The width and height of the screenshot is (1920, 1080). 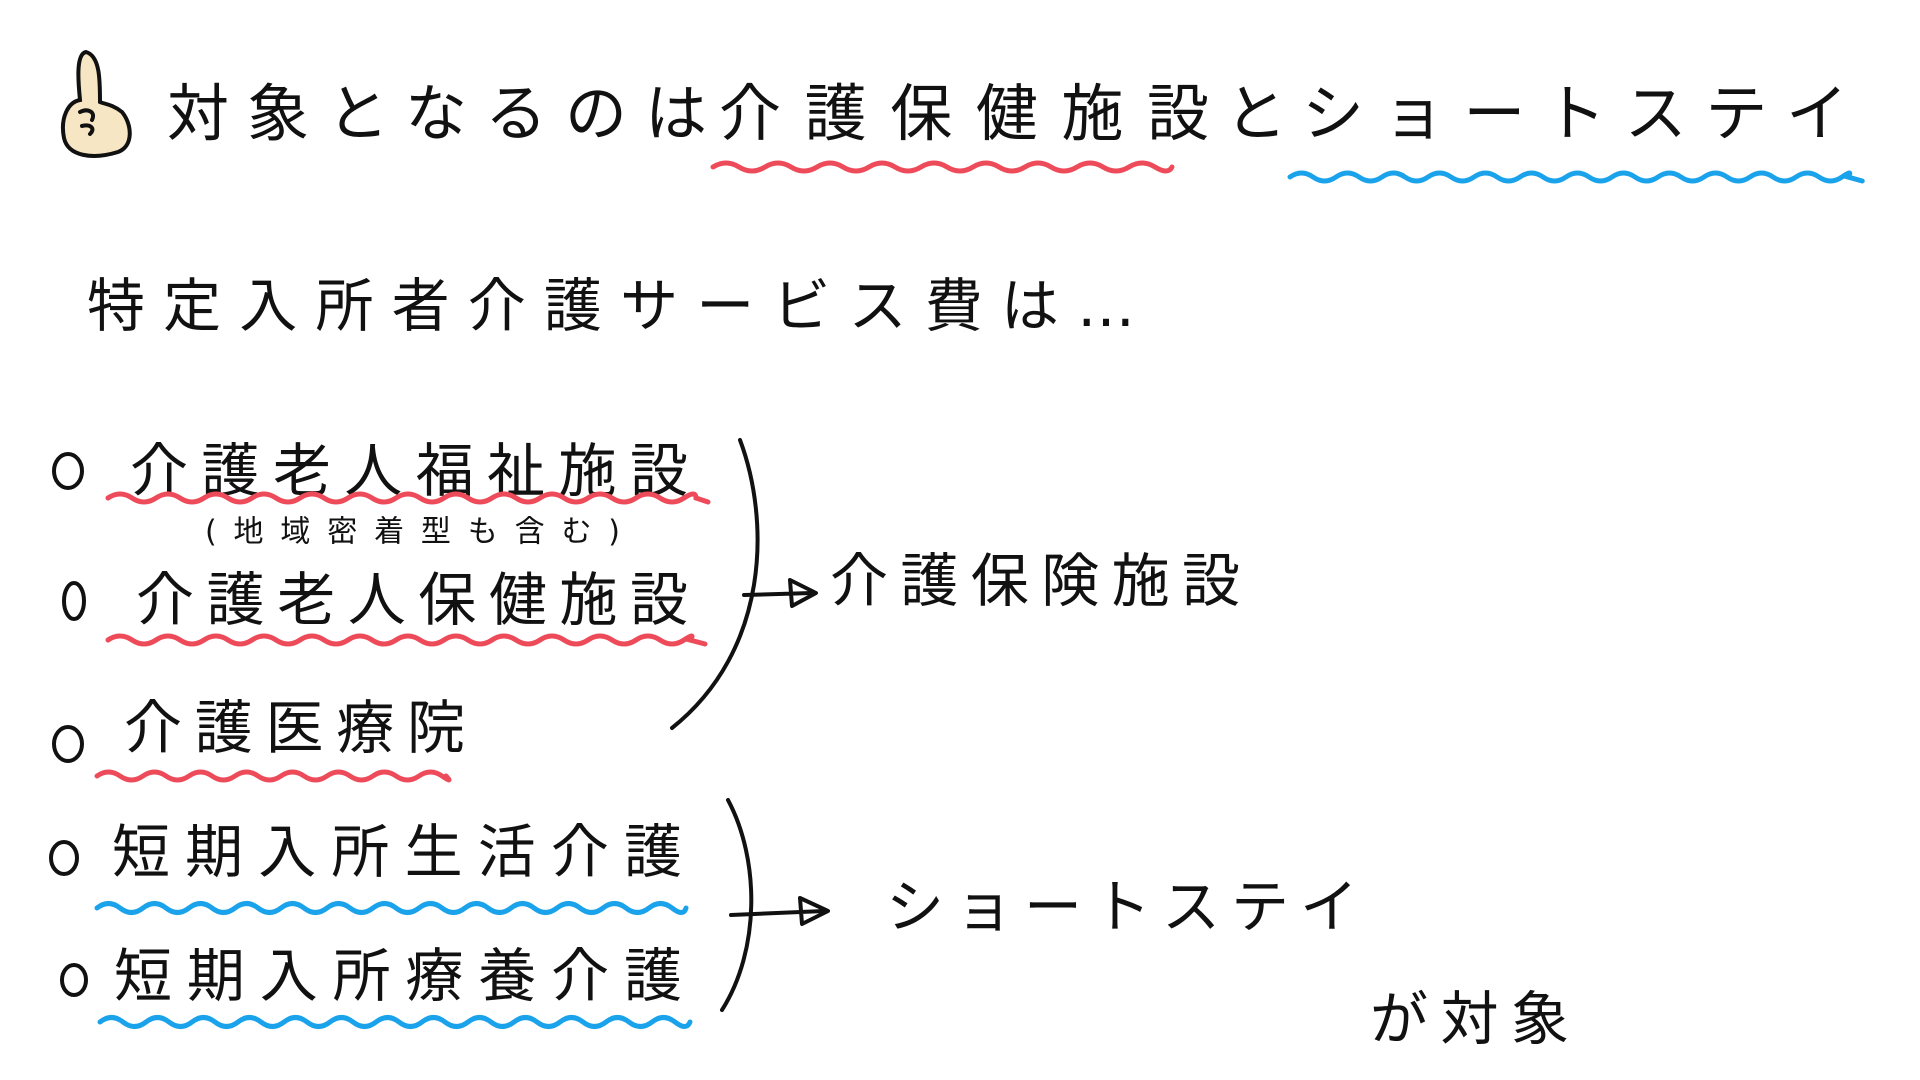 I want to click on item-label: 短期入所療養介護, so click(x=398, y=976).